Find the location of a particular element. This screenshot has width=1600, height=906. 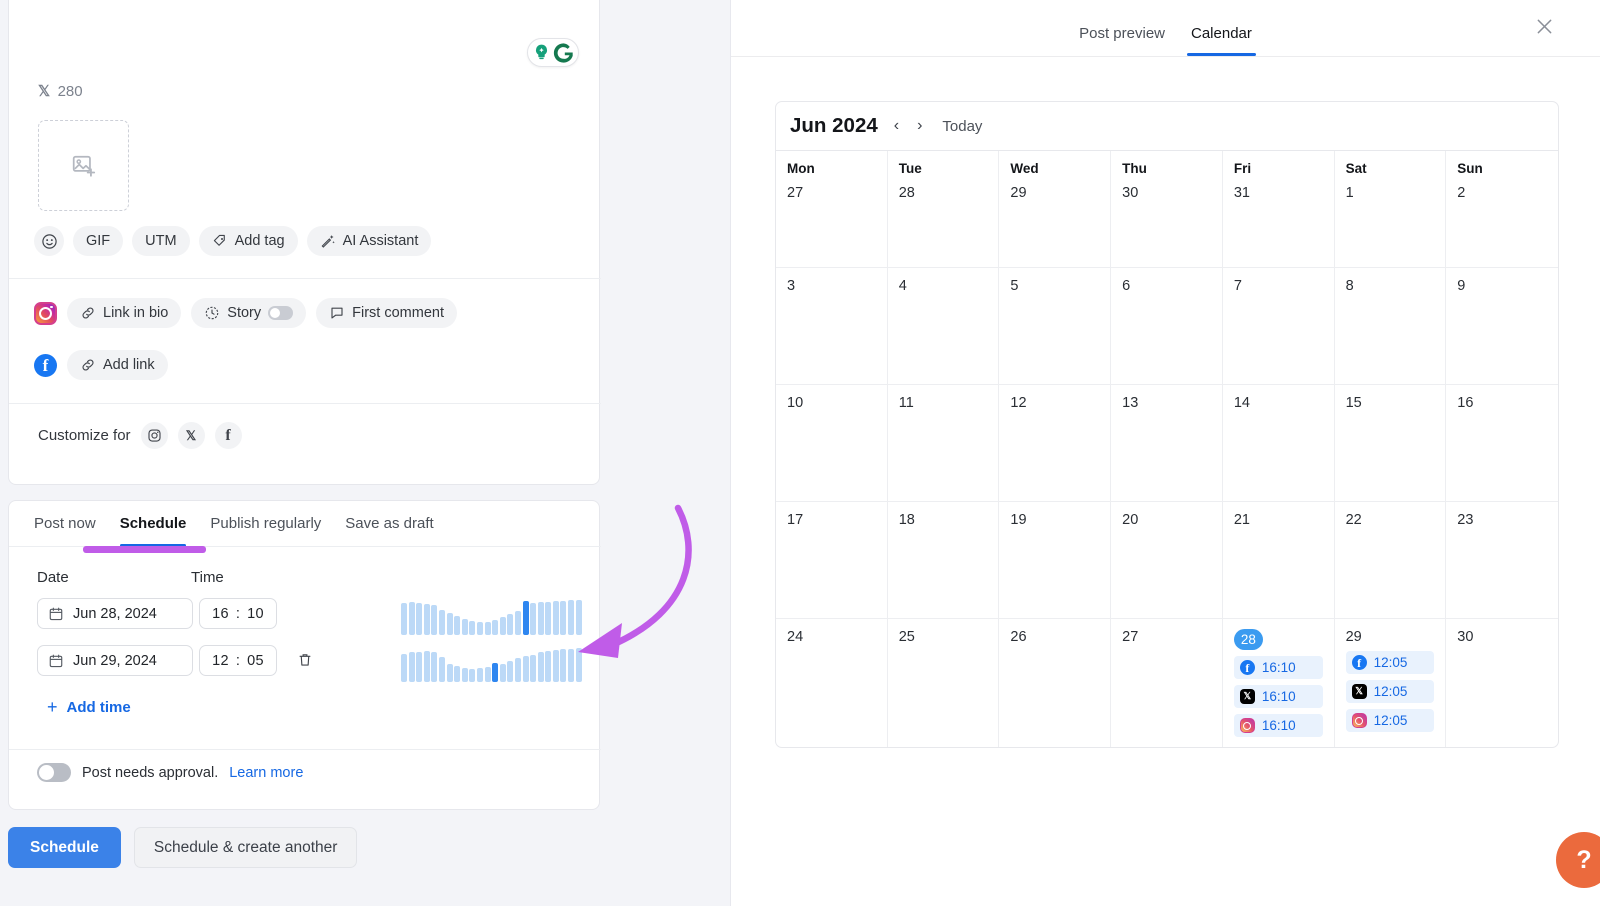

help-button: ? is located at coordinates (1578, 860).